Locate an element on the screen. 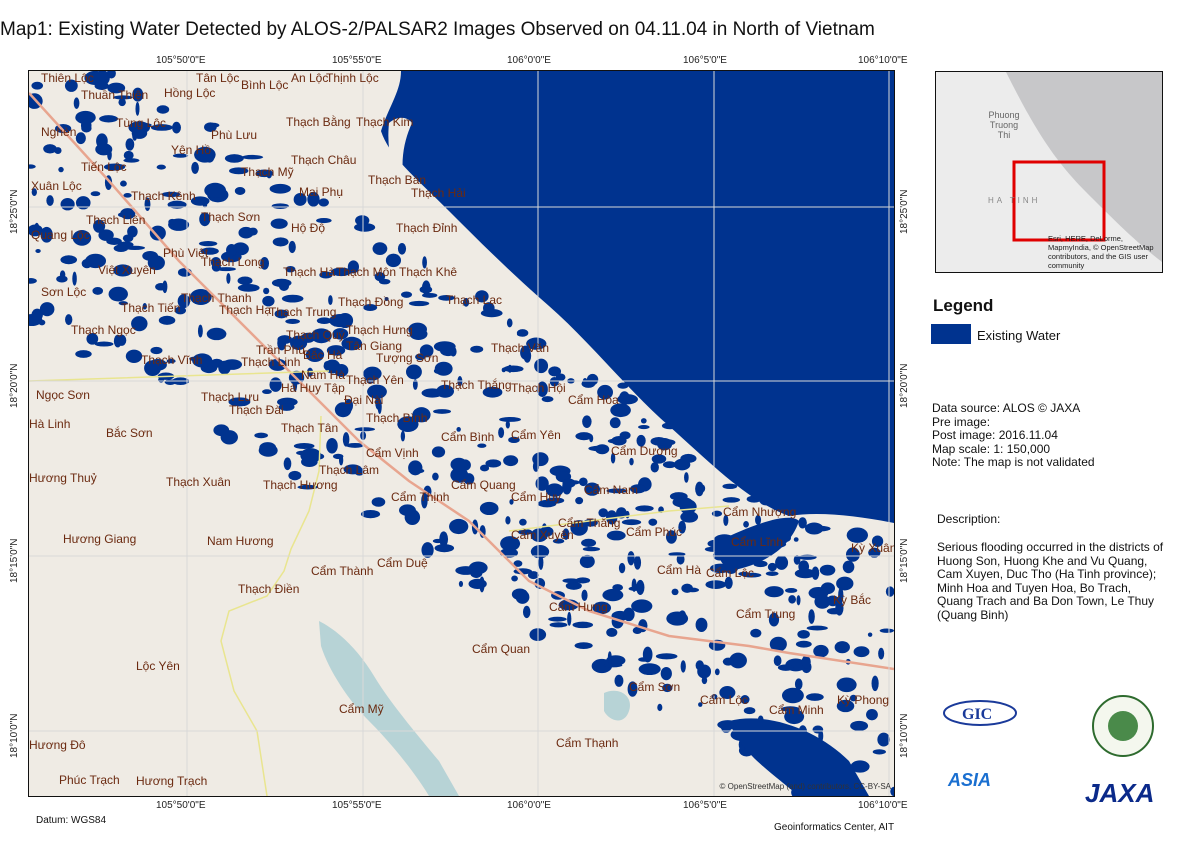 The image size is (1192, 843). inset-label-town: Phuong Truong Thi is located at coordinates (1004, 125).